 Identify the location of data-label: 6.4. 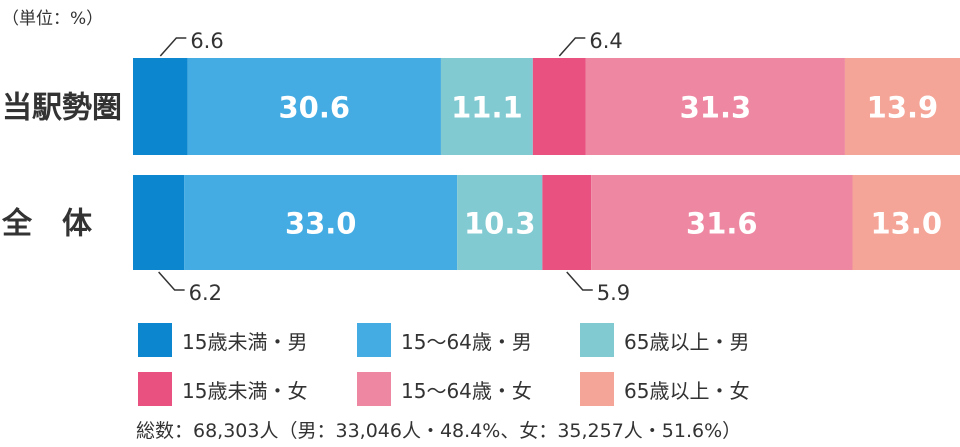
(605, 41).